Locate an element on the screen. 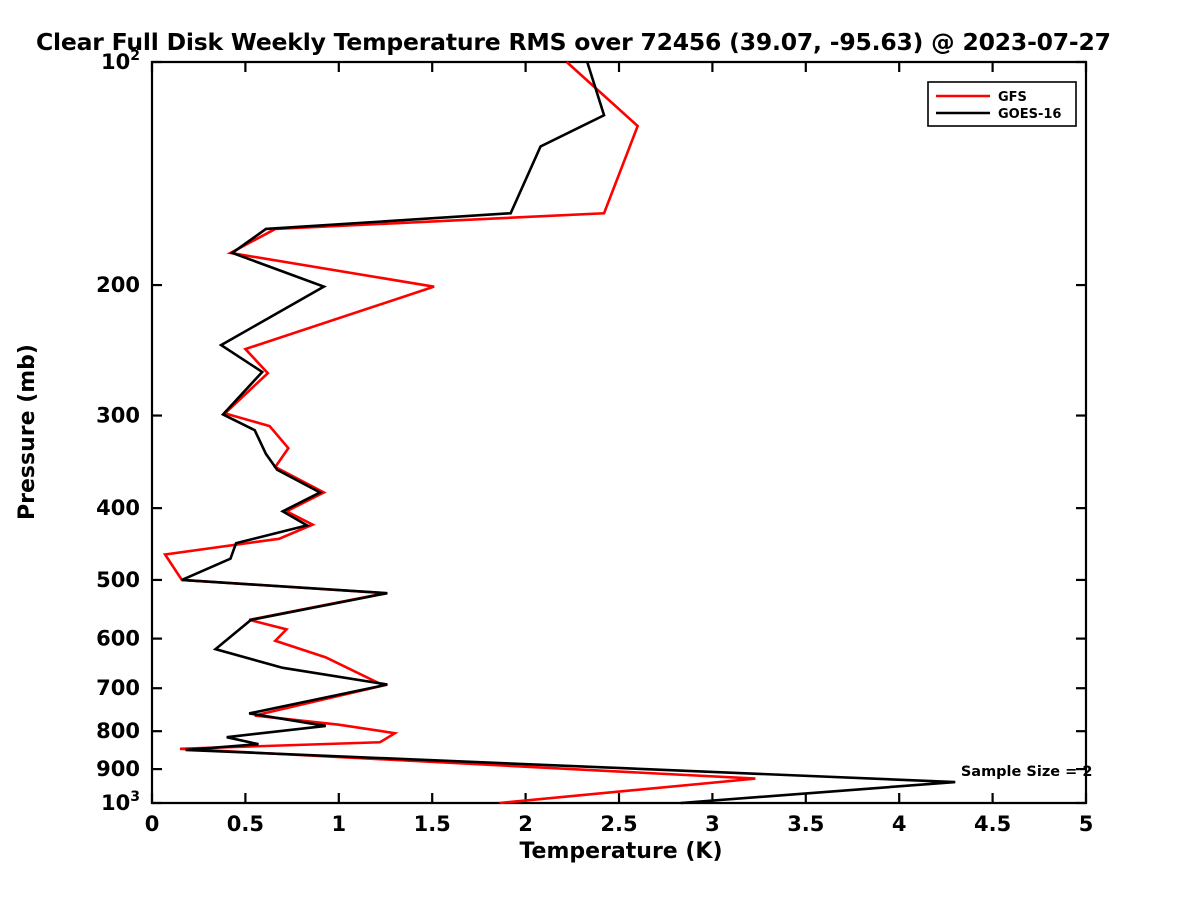 The width and height of the screenshot is (1200, 900). x-tick-label: 3.5 is located at coordinates (805, 824).